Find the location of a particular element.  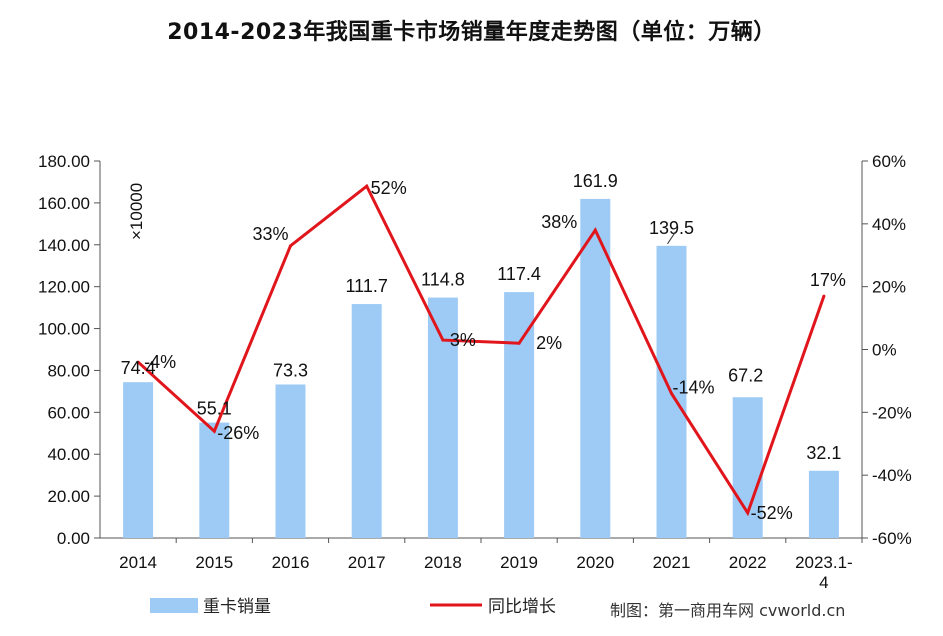

left-tick-label: 60.00 is located at coordinates (68, 412).